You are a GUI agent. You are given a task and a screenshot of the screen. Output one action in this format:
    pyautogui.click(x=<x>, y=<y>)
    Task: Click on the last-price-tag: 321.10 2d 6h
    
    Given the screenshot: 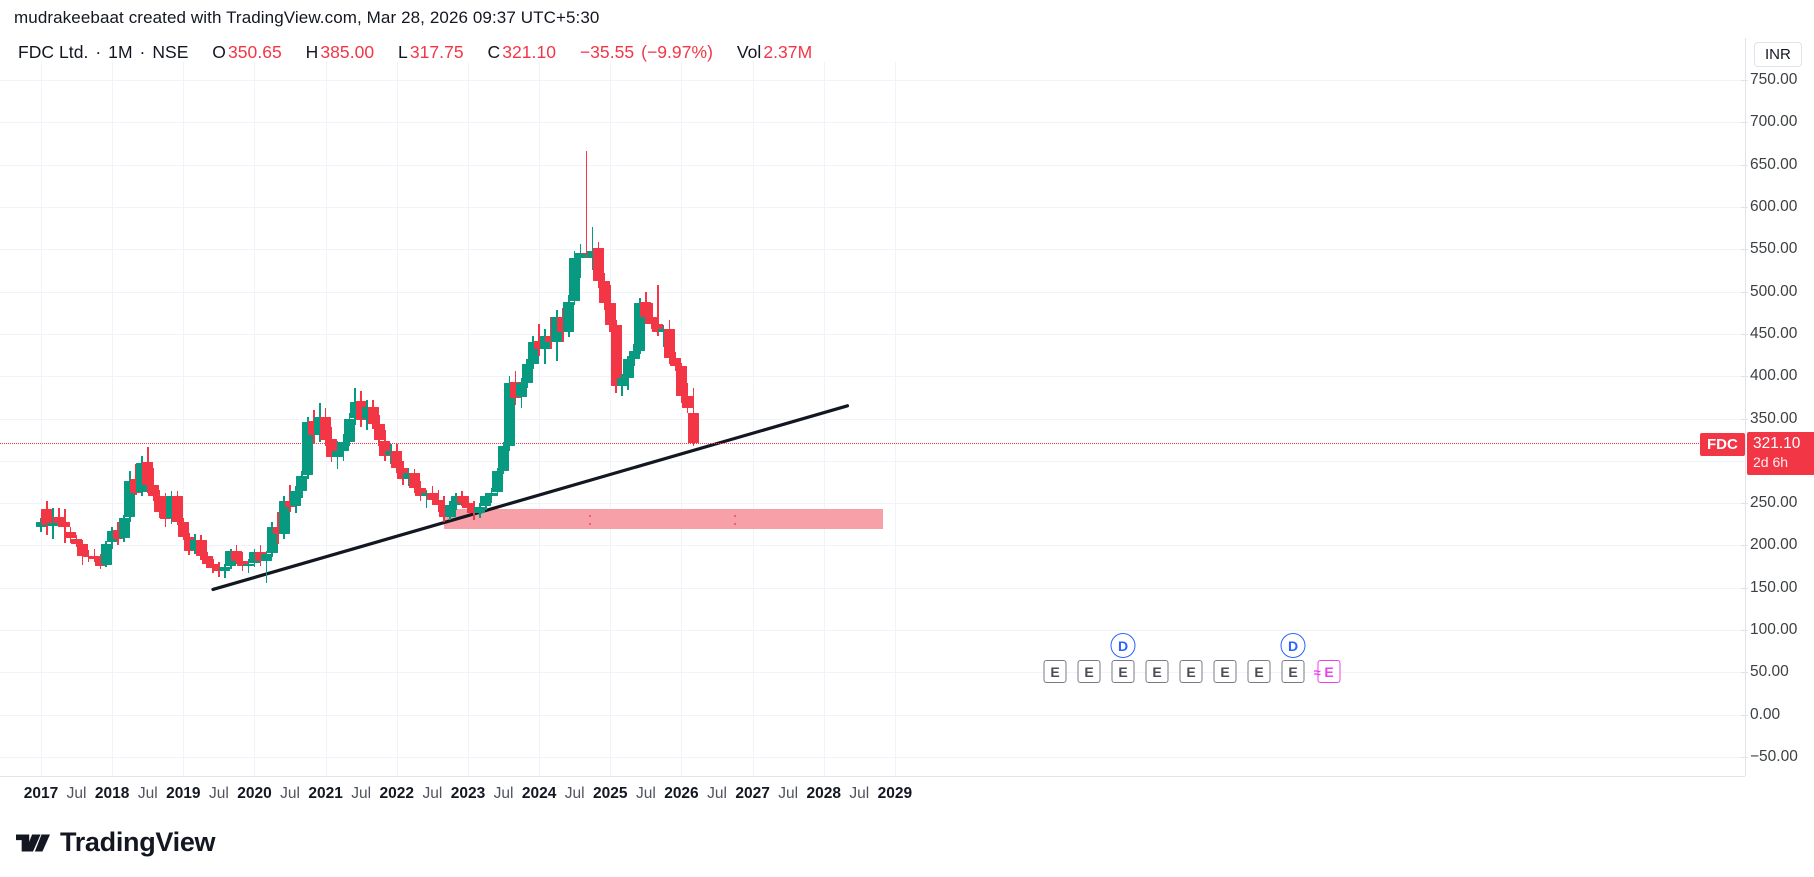 What is the action you would take?
    pyautogui.click(x=1780, y=453)
    